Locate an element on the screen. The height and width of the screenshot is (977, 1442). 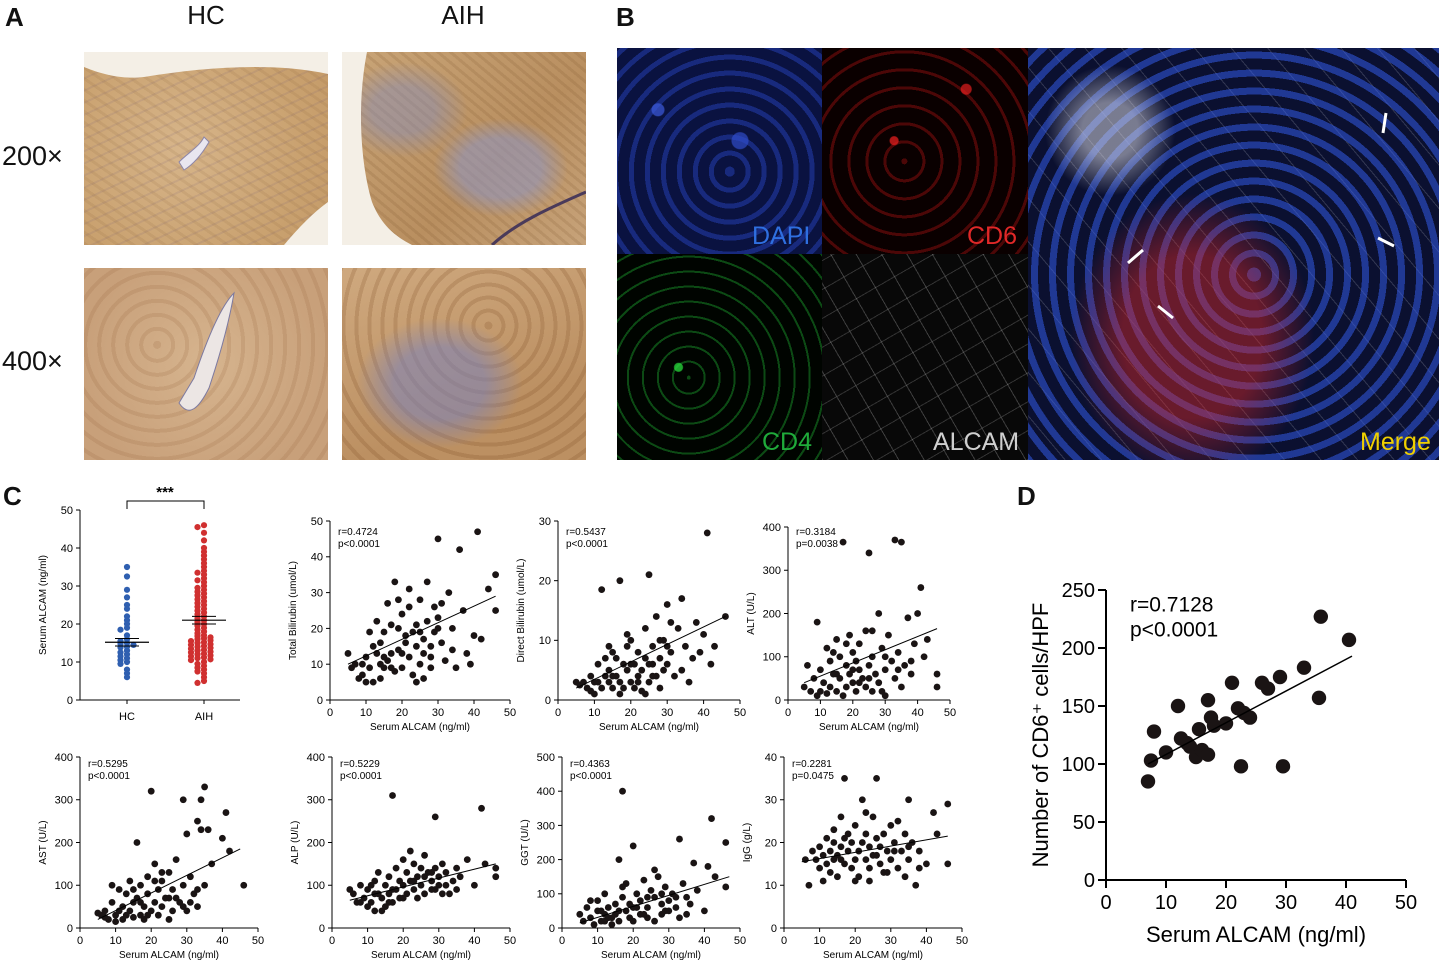
y-tick-label: 40 is located at coordinates (771, 758).